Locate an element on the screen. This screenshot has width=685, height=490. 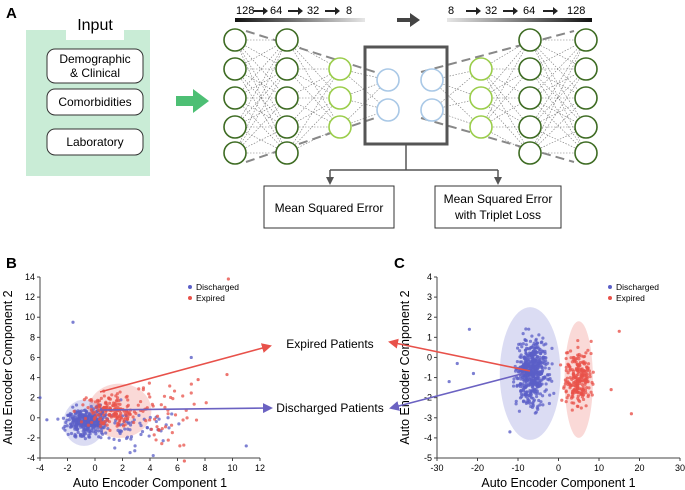
input-demographic-box is located at coordinates (95, 66).